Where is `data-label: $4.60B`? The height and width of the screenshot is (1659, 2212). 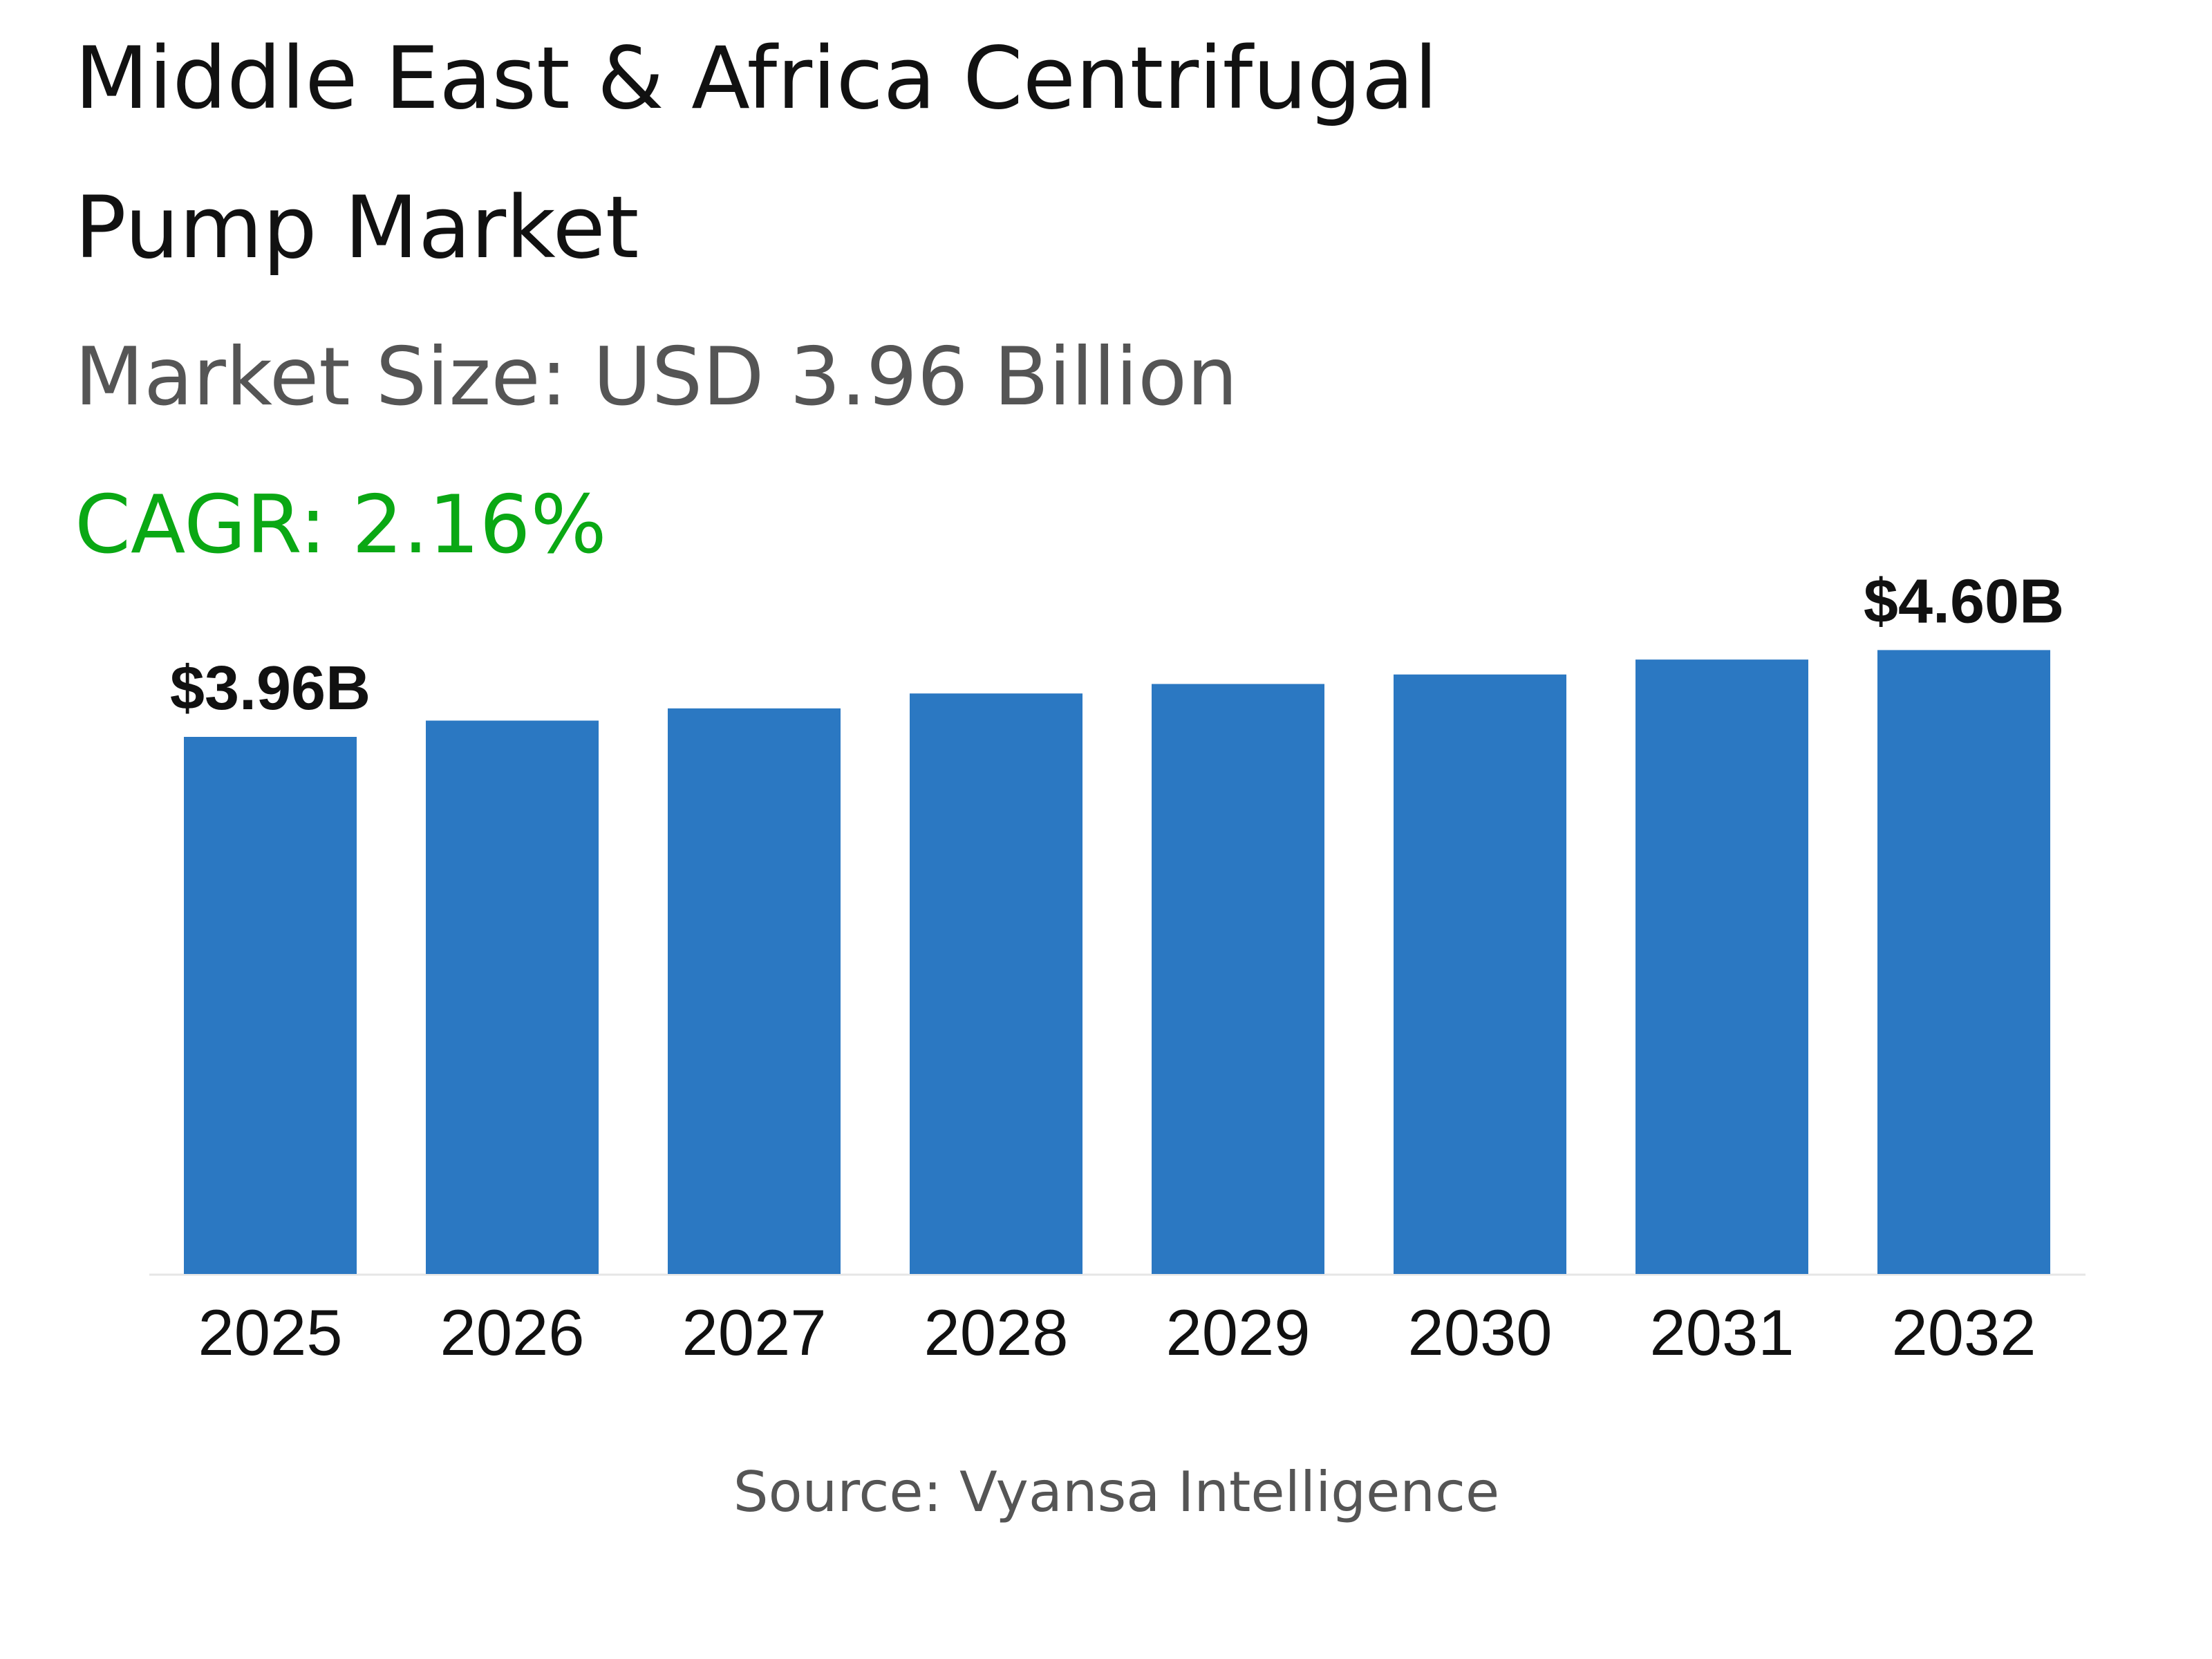
data-label: $4.60B is located at coordinates (1964, 602).